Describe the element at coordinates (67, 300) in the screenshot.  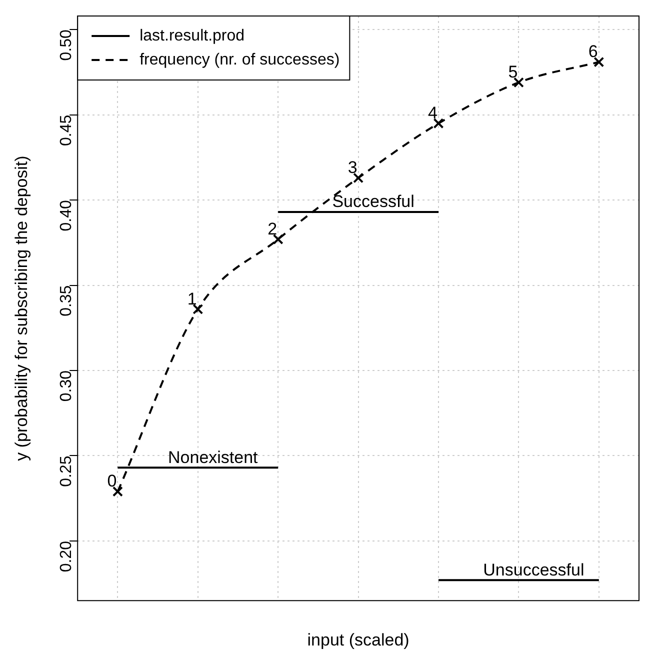
I see `y-tick-label: 0.35` at that location.